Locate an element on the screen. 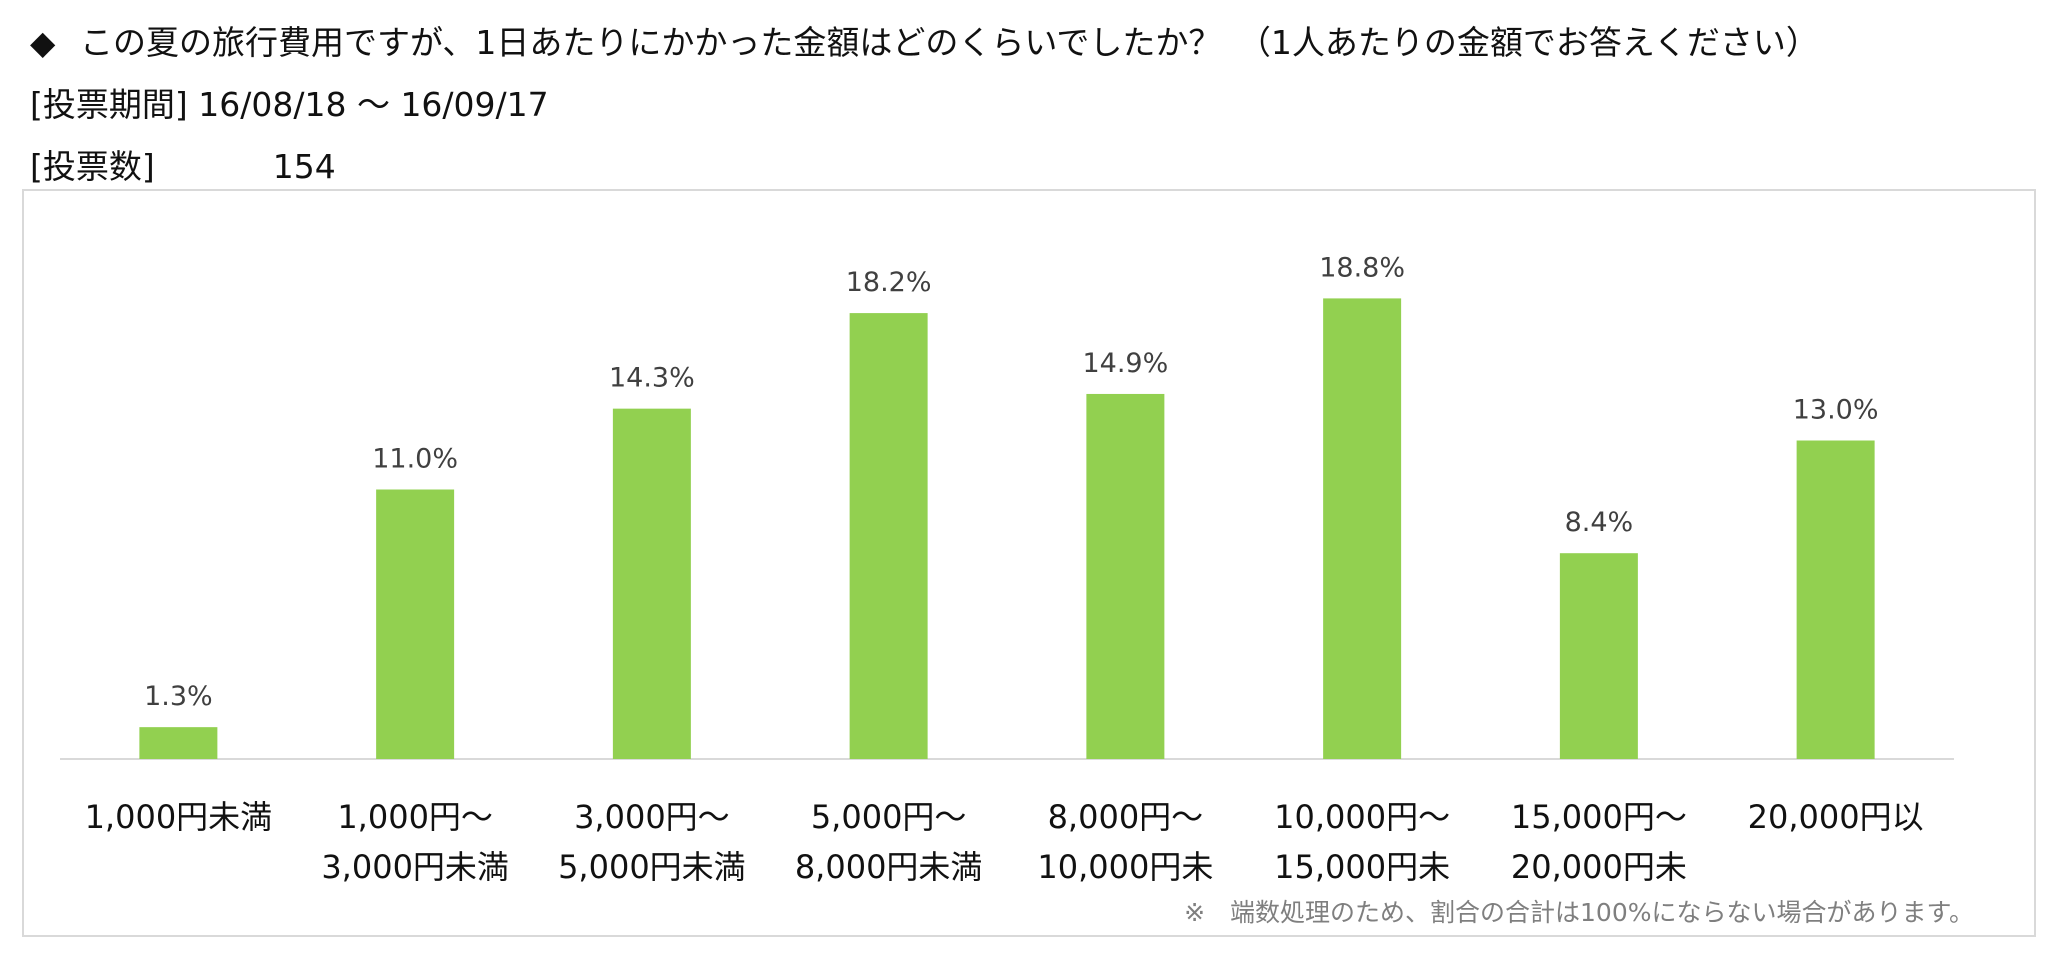  category-label-6-line-1: 10,000円～ is located at coordinates (1362, 817).